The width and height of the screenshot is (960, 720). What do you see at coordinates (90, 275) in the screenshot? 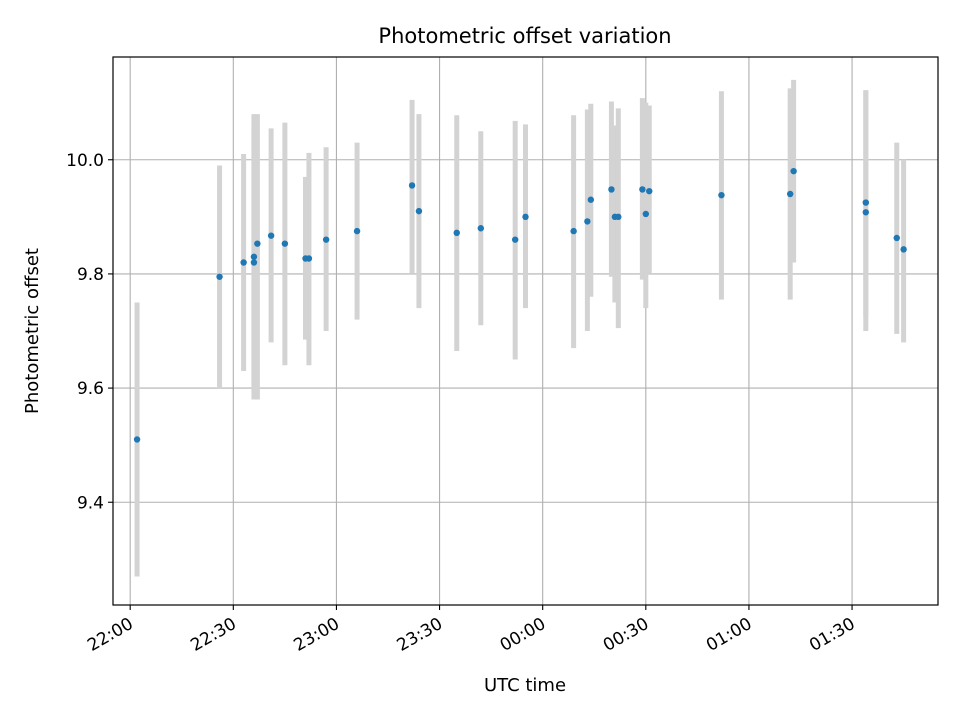
I see `y-tick-label: 9.8` at bounding box center [90, 275].